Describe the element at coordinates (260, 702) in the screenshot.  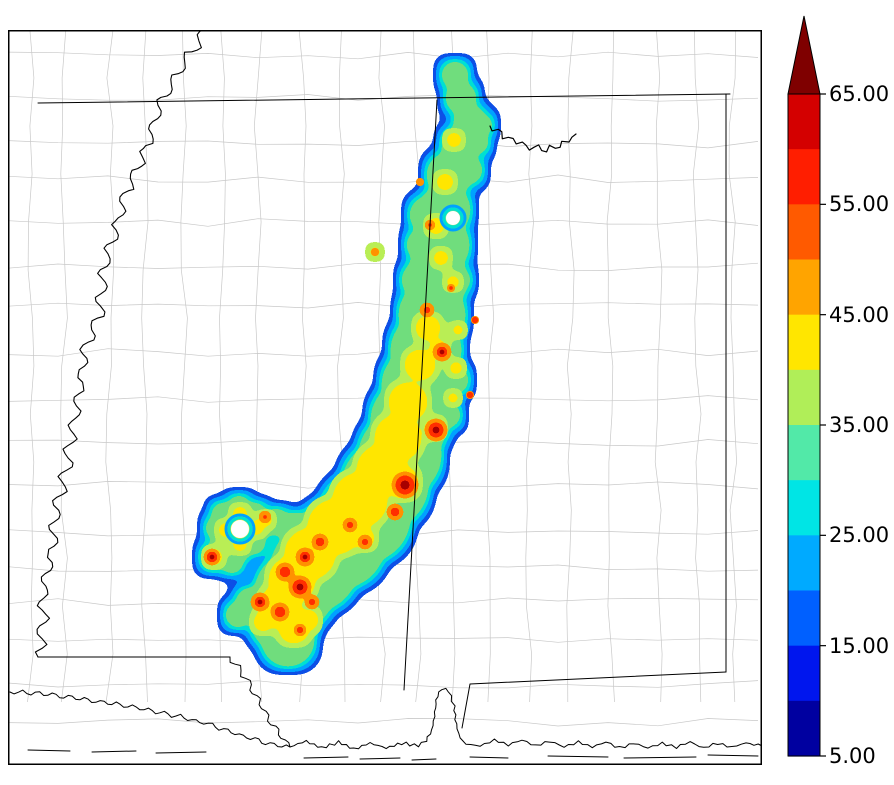
I see `pearl-river-line` at that location.